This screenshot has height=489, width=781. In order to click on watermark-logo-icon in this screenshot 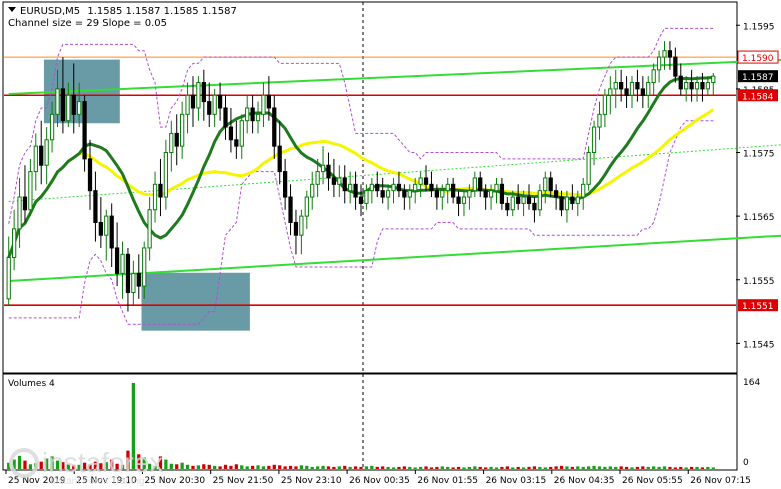, I will do `click(24, 463)`.